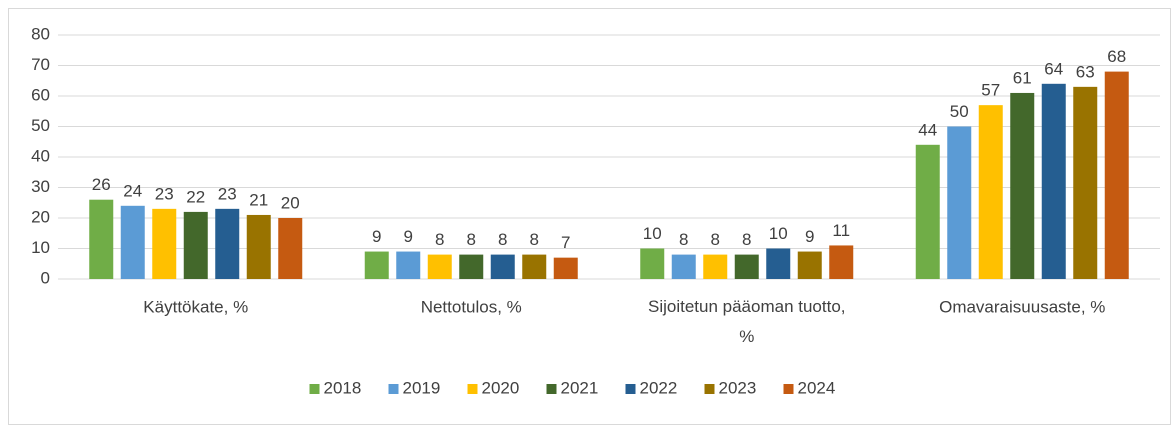 The height and width of the screenshot is (426, 1173). What do you see at coordinates (195, 306) in the screenshot?
I see `x-tick-label: Käyttökate, %` at bounding box center [195, 306].